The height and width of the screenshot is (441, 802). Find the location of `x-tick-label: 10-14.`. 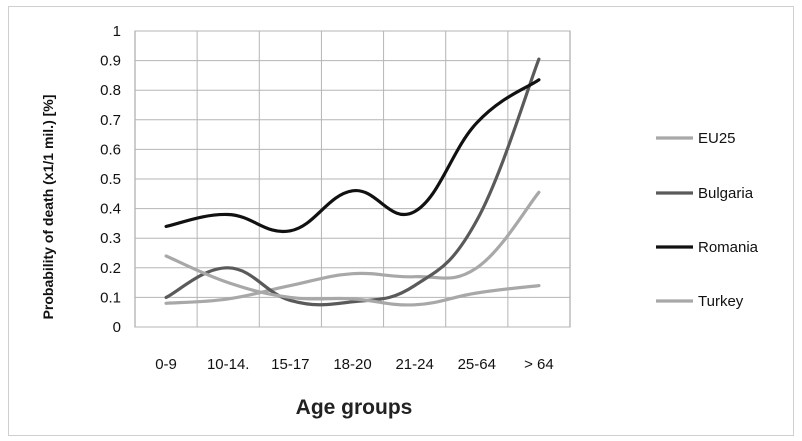

x-tick-label: 10-14. is located at coordinates (228, 364).